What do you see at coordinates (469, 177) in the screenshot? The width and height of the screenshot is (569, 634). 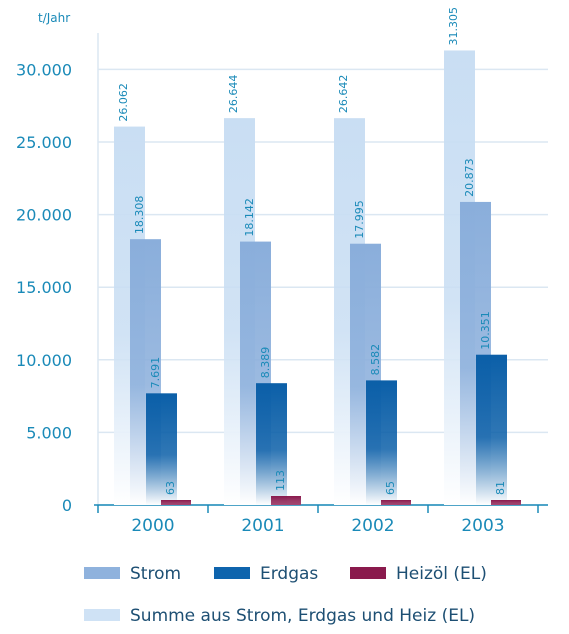 I see `data-label: 20.873` at bounding box center [469, 177].